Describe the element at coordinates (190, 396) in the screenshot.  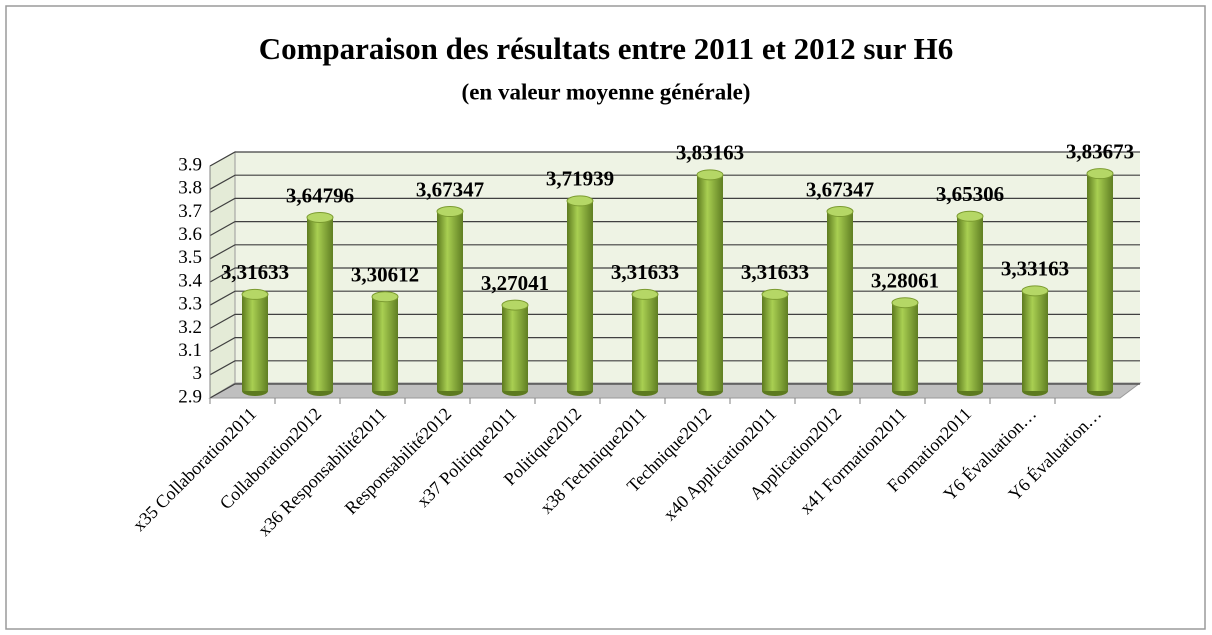
I see `y-tick-label: 2.9` at that location.